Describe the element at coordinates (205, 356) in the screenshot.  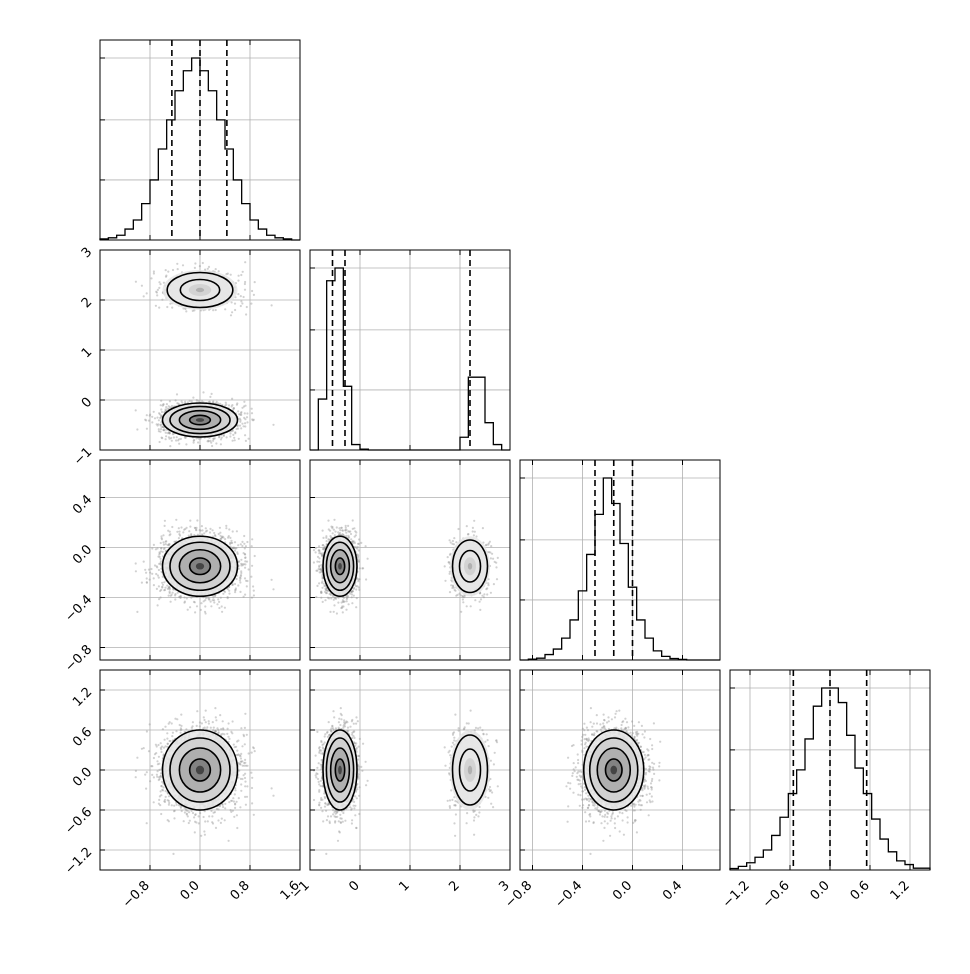
I see `panel-content` at that location.